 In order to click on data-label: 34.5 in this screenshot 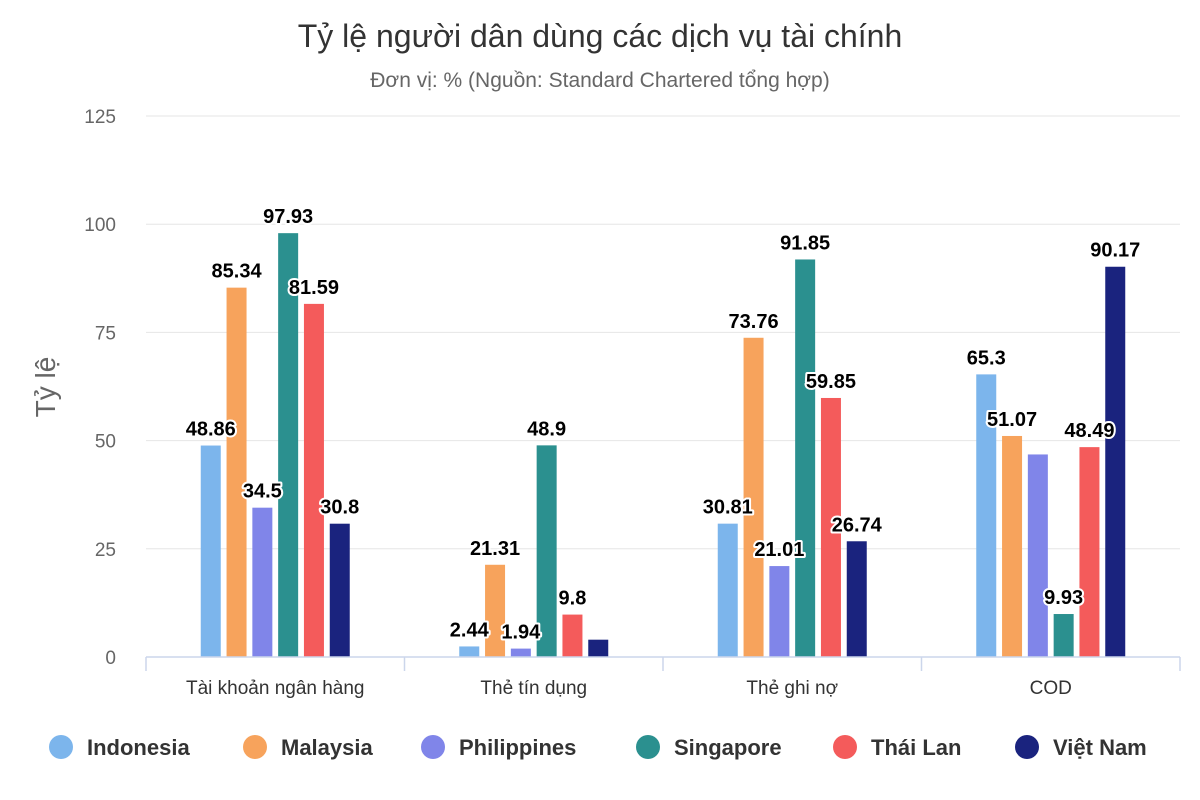, I will do `click(262, 492)`.